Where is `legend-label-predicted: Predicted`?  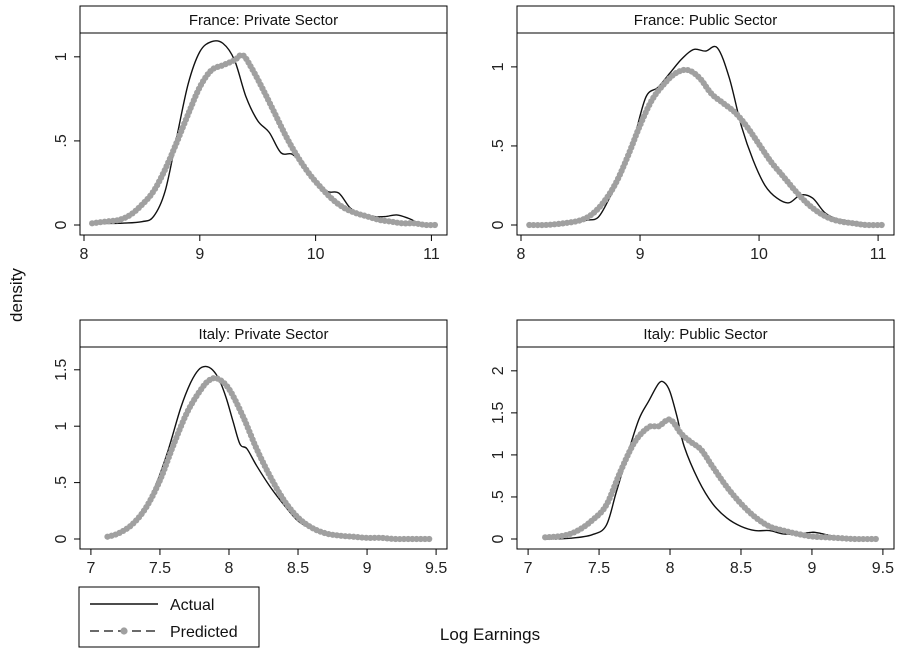 legend-label-predicted: Predicted is located at coordinates (204, 632).